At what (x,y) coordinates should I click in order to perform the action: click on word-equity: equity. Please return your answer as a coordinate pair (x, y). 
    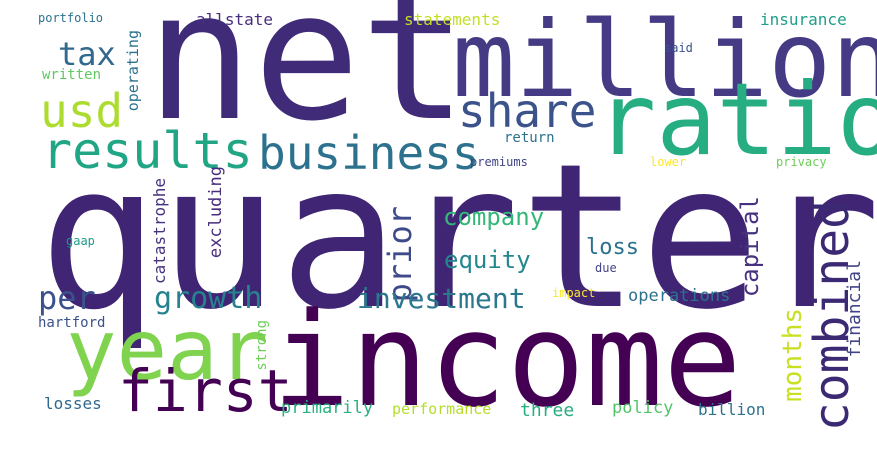
    Looking at the image, I should click on (487, 260).